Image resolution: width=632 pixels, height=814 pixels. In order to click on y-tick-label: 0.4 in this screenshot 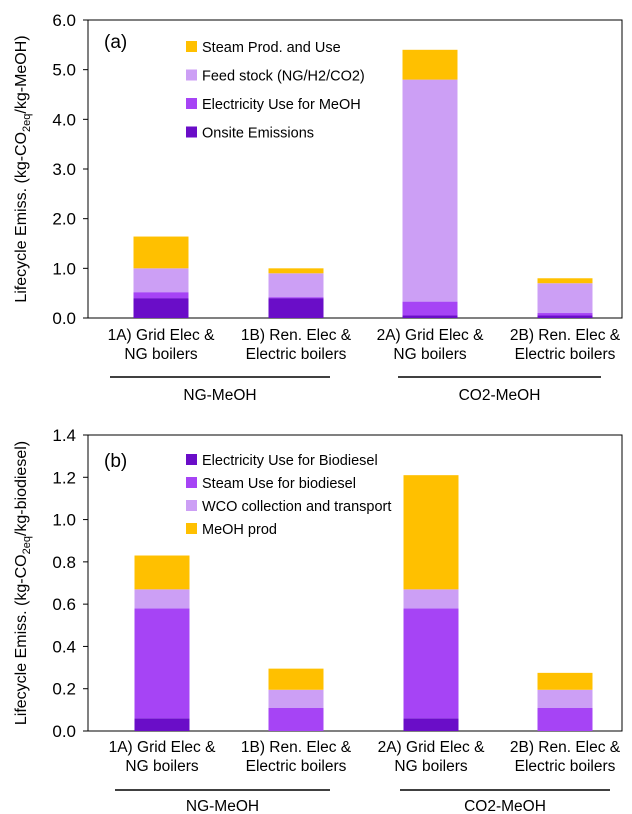, I will do `click(64, 646)`.